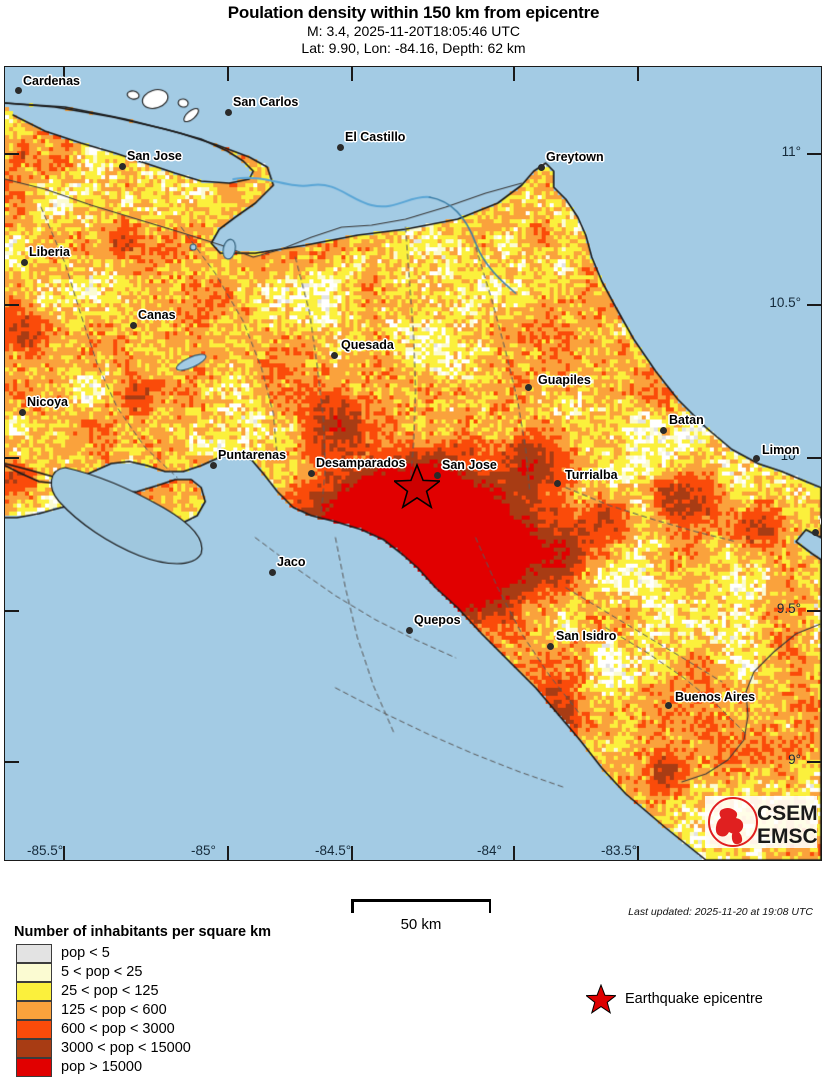  I want to click on legend-row: 25 < pop < 125, so click(103, 991).